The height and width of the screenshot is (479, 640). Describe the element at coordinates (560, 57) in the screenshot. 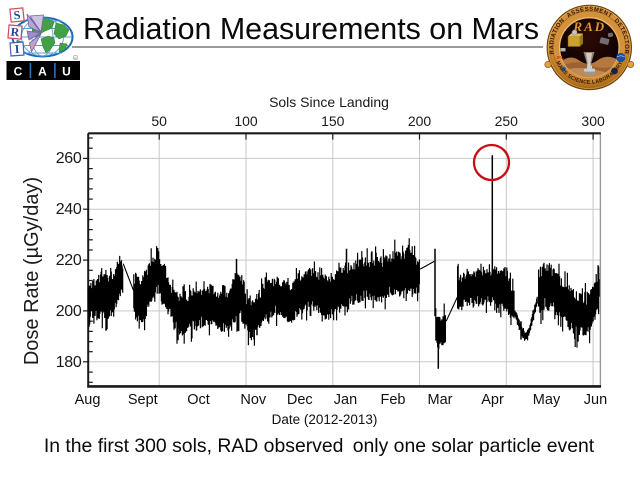

I see `svg-text: JPL` at that location.